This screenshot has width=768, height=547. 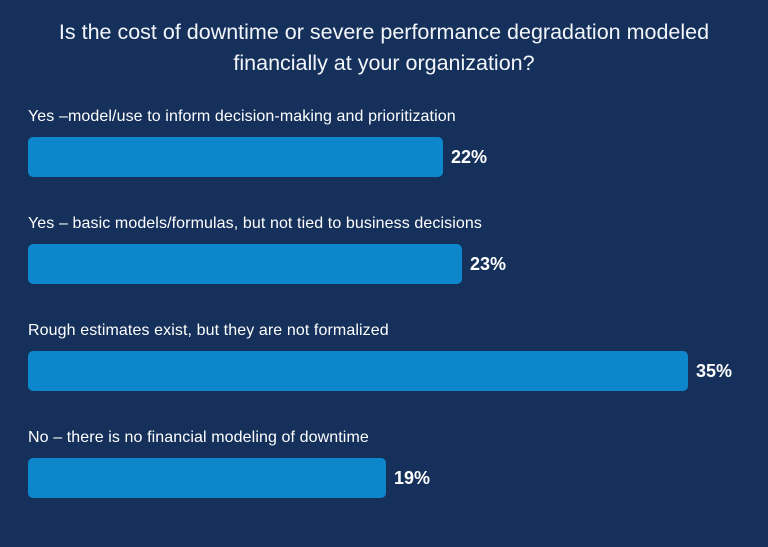 I want to click on bar-value-label: 23%, so click(x=488, y=263).